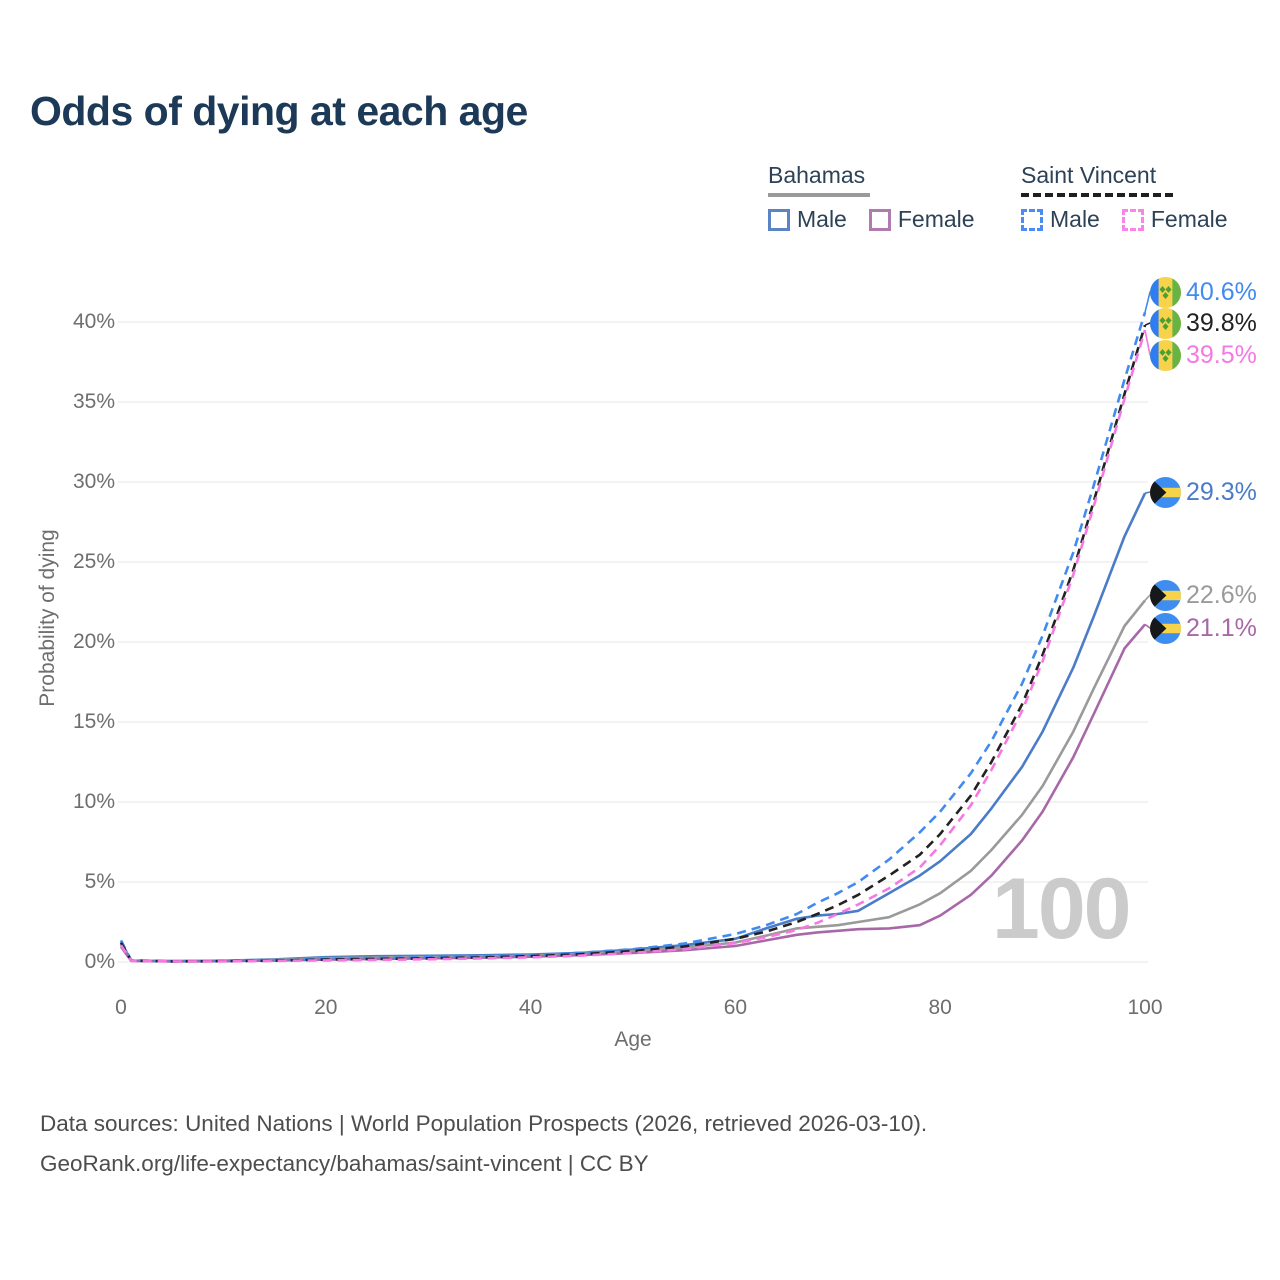 The height and width of the screenshot is (1280, 1280). What do you see at coordinates (121, 1007) in the screenshot?
I see `x-tick-label-0: 0` at bounding box center [121, 1007].